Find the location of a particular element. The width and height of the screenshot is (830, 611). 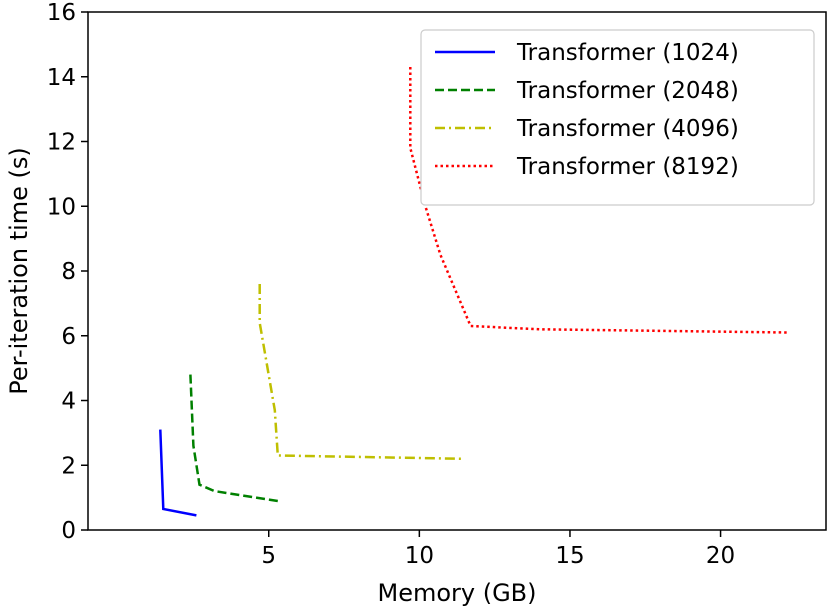

y-tick-label: 4 is located at coordinates (68, 402).